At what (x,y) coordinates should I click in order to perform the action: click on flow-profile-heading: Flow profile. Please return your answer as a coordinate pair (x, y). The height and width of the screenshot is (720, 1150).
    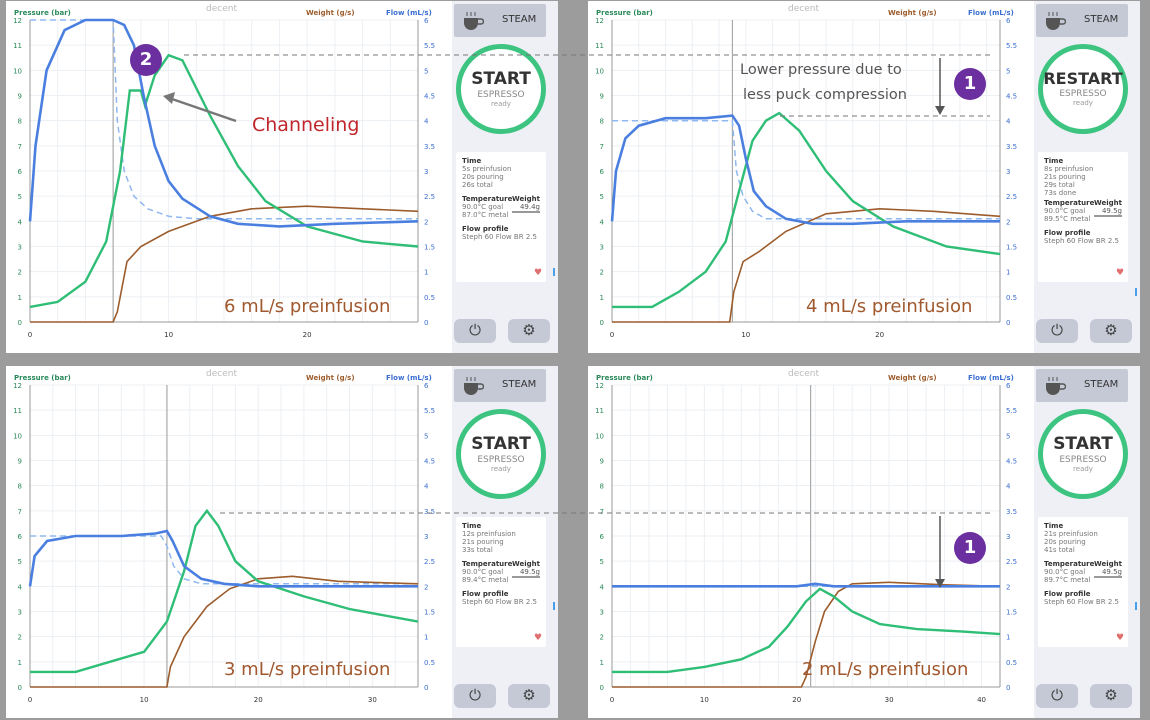
    Looking at the image, I should click on (485, 229).